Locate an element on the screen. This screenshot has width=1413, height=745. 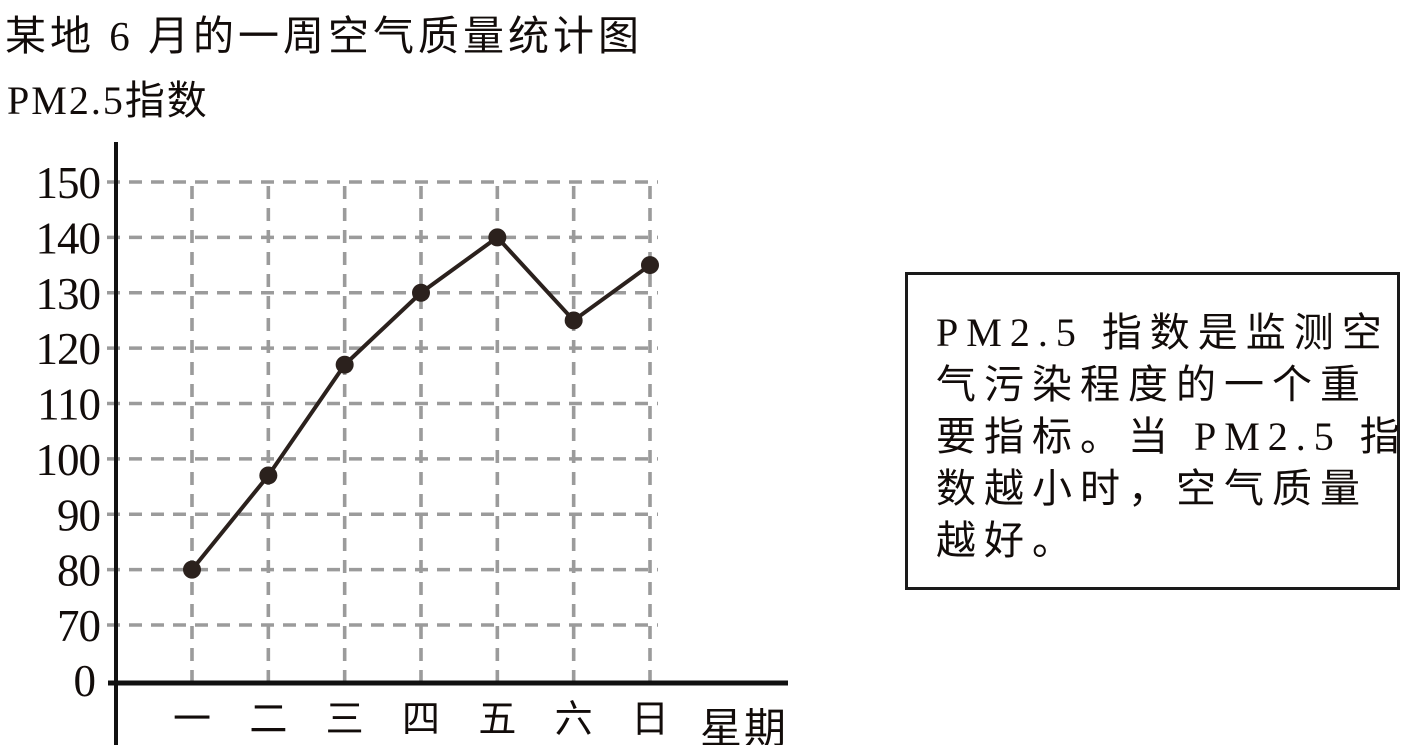
x-tick-label: 四 is located at coordinates (421, 720).